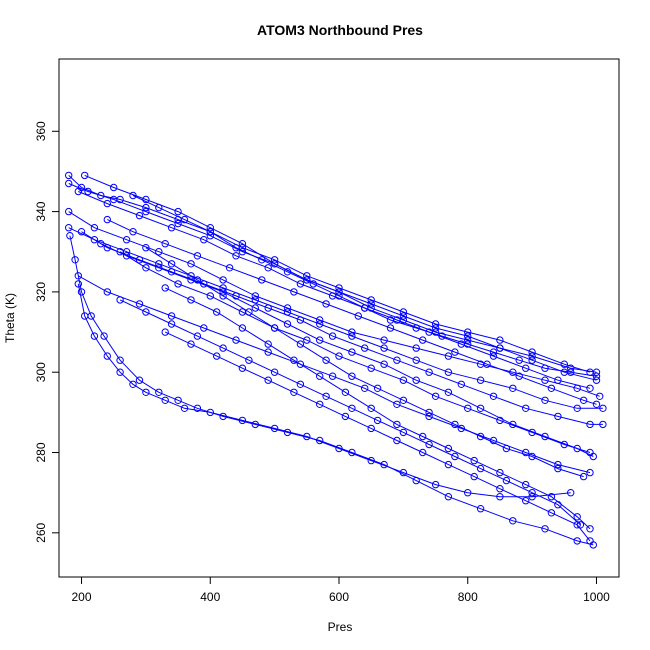  Describe the element at coordinates (41, 131) in the screenshot. I see `y-tick-label: 360` at that location.